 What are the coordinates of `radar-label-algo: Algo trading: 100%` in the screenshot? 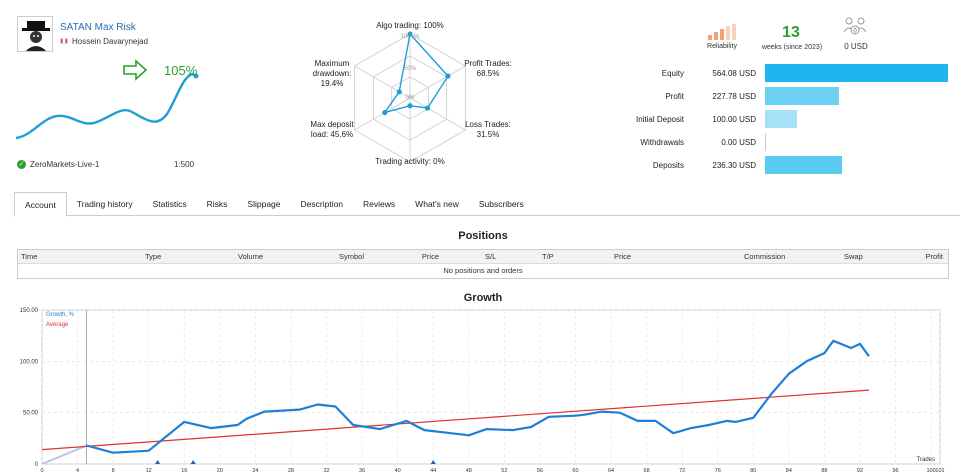 It's located at (410, 25).